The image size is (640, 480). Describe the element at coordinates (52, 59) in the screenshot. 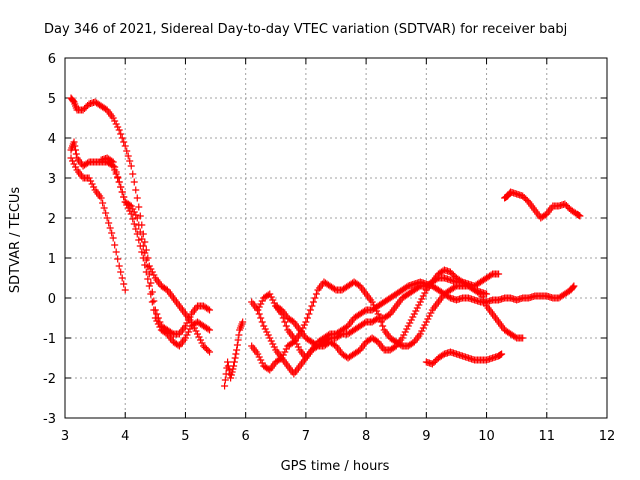

I see `y-tick-label: 6` at that location.